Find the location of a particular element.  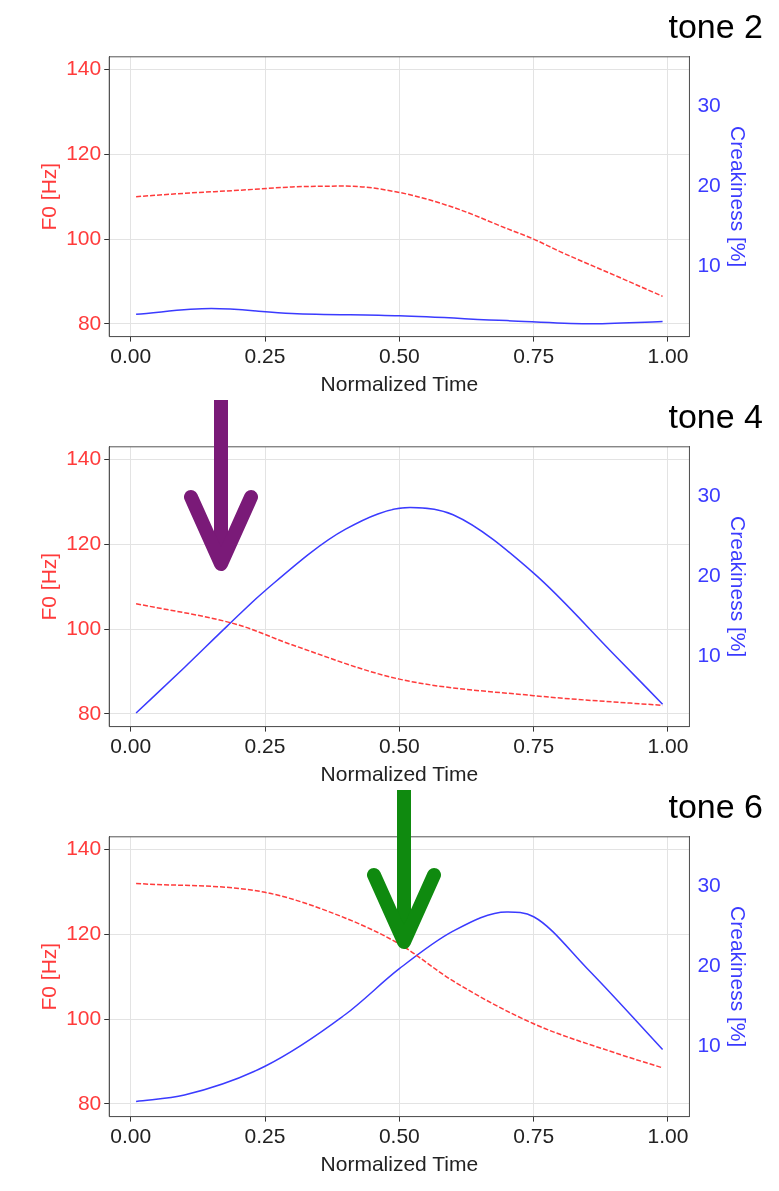

chart-title: tone 2 is located at coordinates (715, 25).